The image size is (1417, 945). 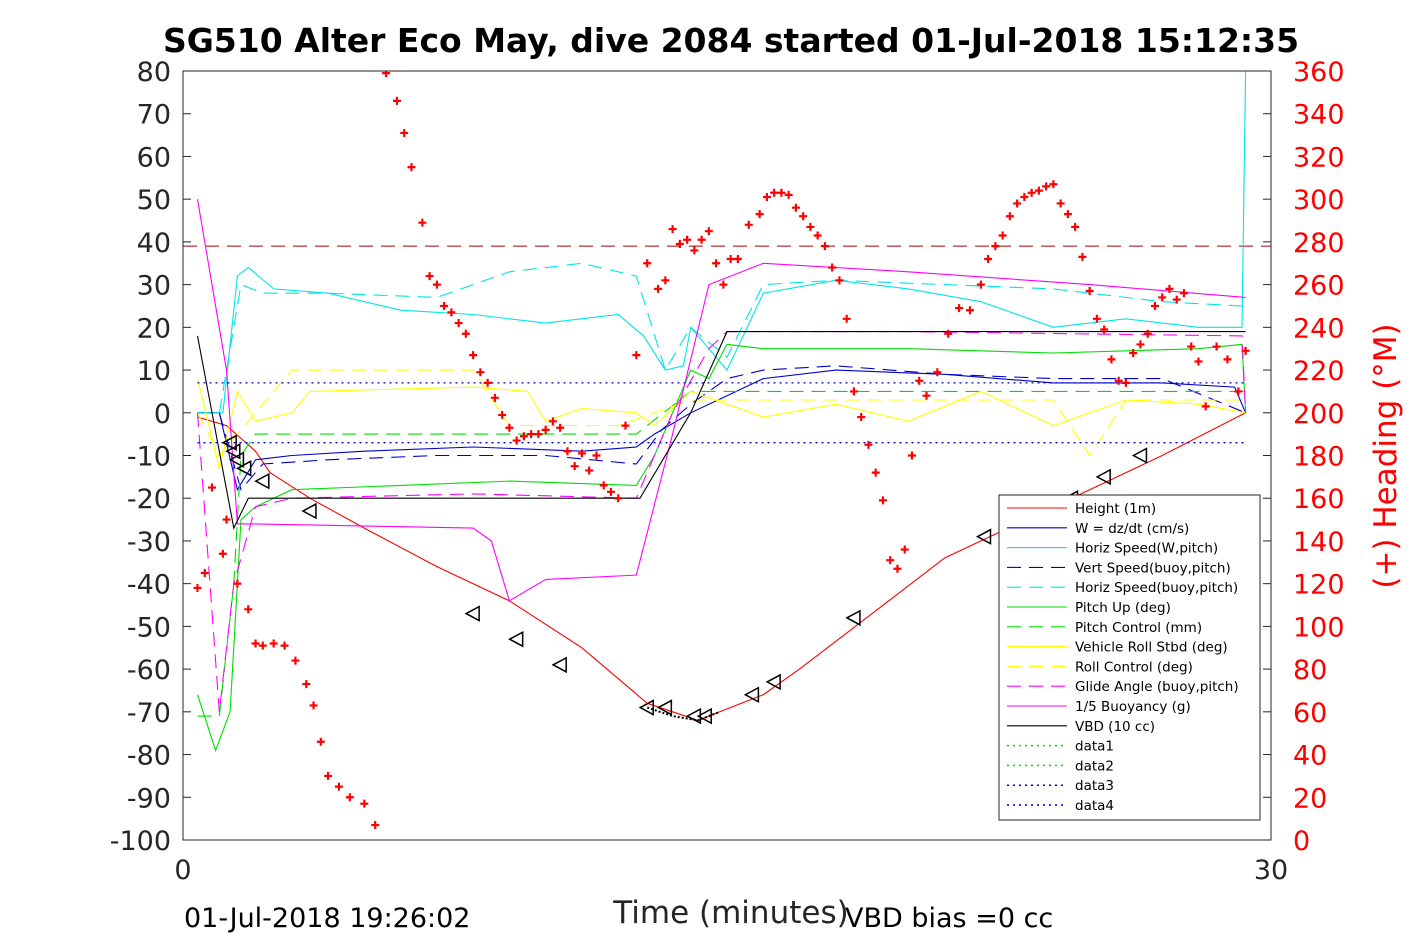 I want to click on y-tick-label: 40, so click(x=154, y=243).